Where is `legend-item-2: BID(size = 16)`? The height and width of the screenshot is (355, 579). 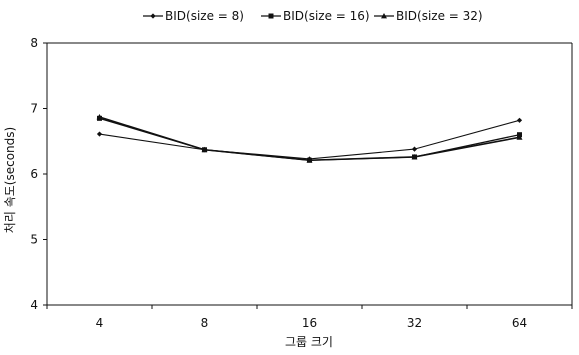
legend-item-2: BID(size = 16) is located at coordinates (315, 16).